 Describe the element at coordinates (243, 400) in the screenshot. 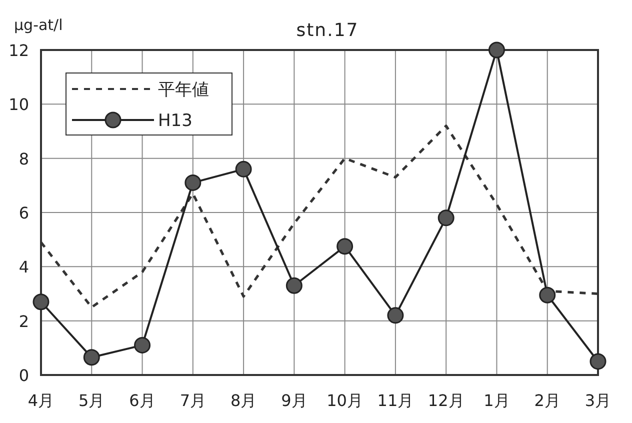

I see `x-tick-label: 8月` at that location.